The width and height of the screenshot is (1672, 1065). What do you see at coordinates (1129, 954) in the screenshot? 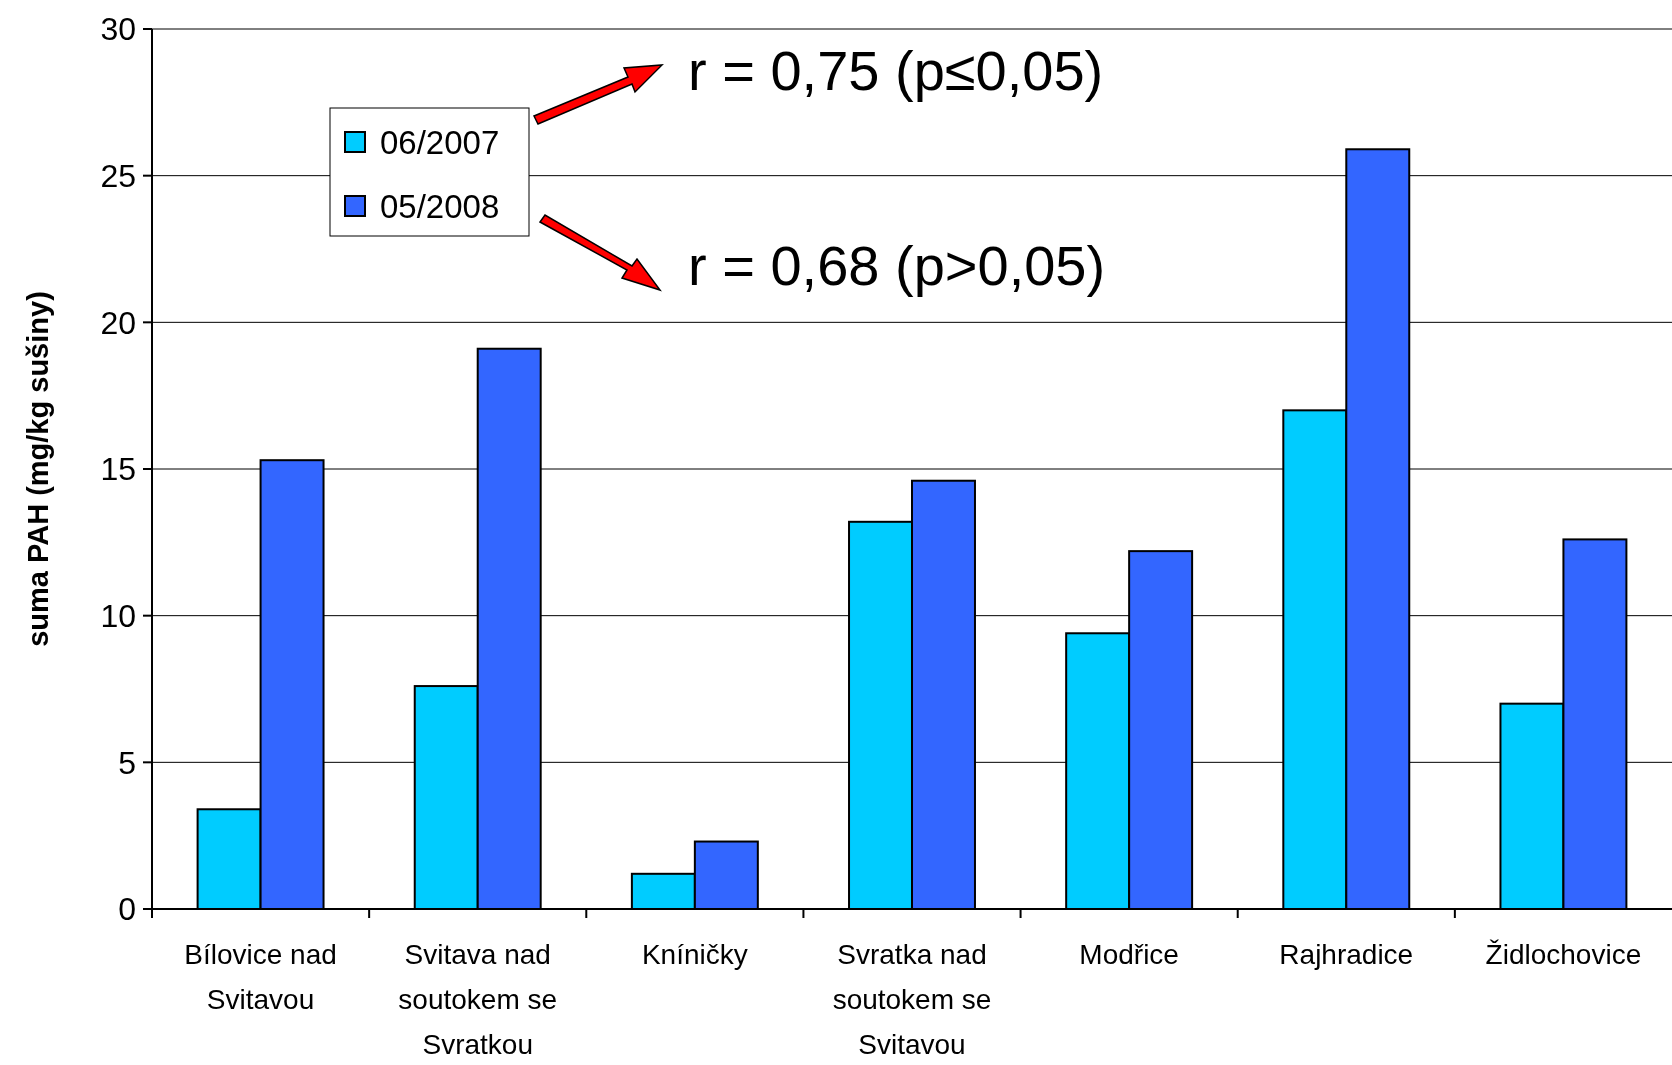
I see `x-tick-label: Modřice` at bounding box center [1129, 954].